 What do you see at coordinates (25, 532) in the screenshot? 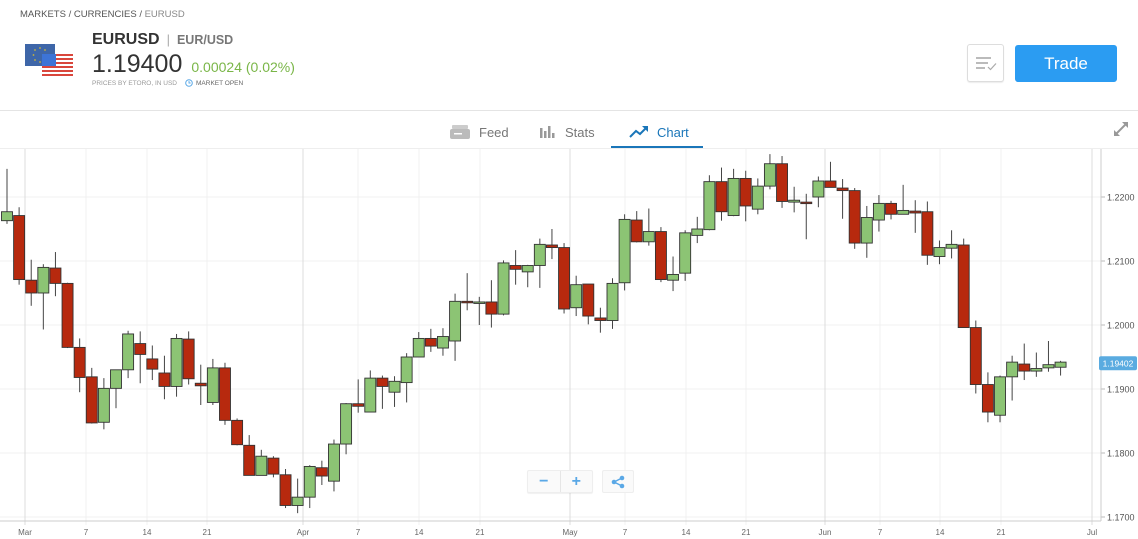
I see `x-axis-label: Mar` at bounding box center [25, 532].